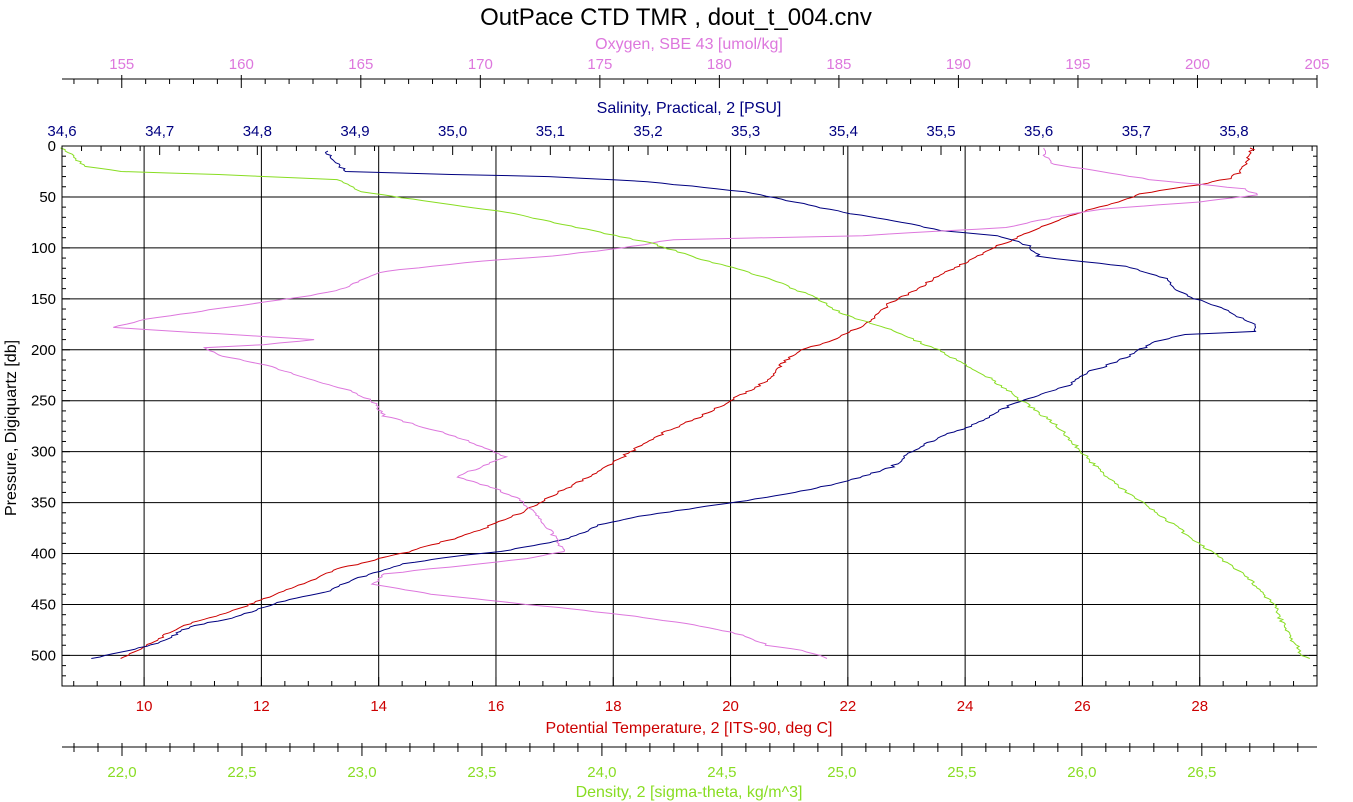 This screenshot has width=1353, height=802. What do you see at coordinates (961, 772) in the screenshot?
I see `density-tick-label: 25,5` at bounding box center [961, 772].